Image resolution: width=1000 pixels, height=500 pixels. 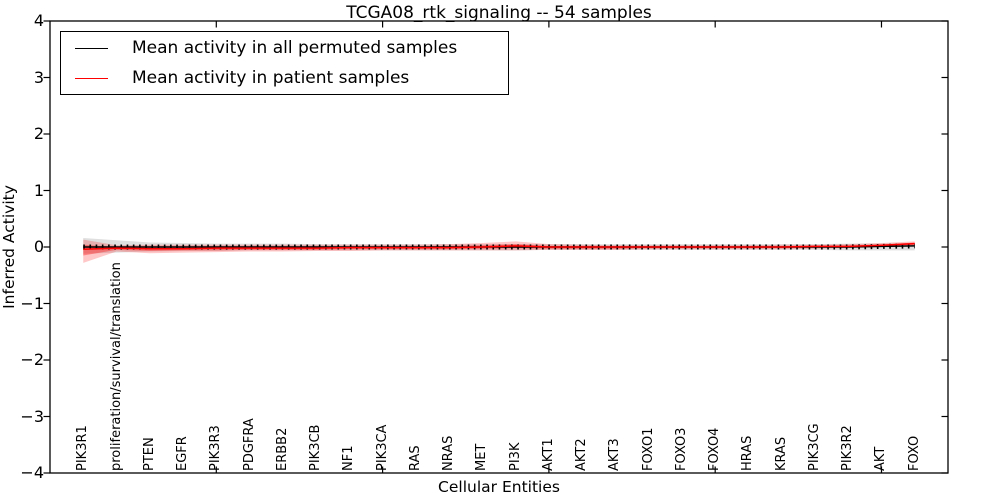 I want to click on legend-label: Mean activity in all permuted samples, so click(x=295, y=48).